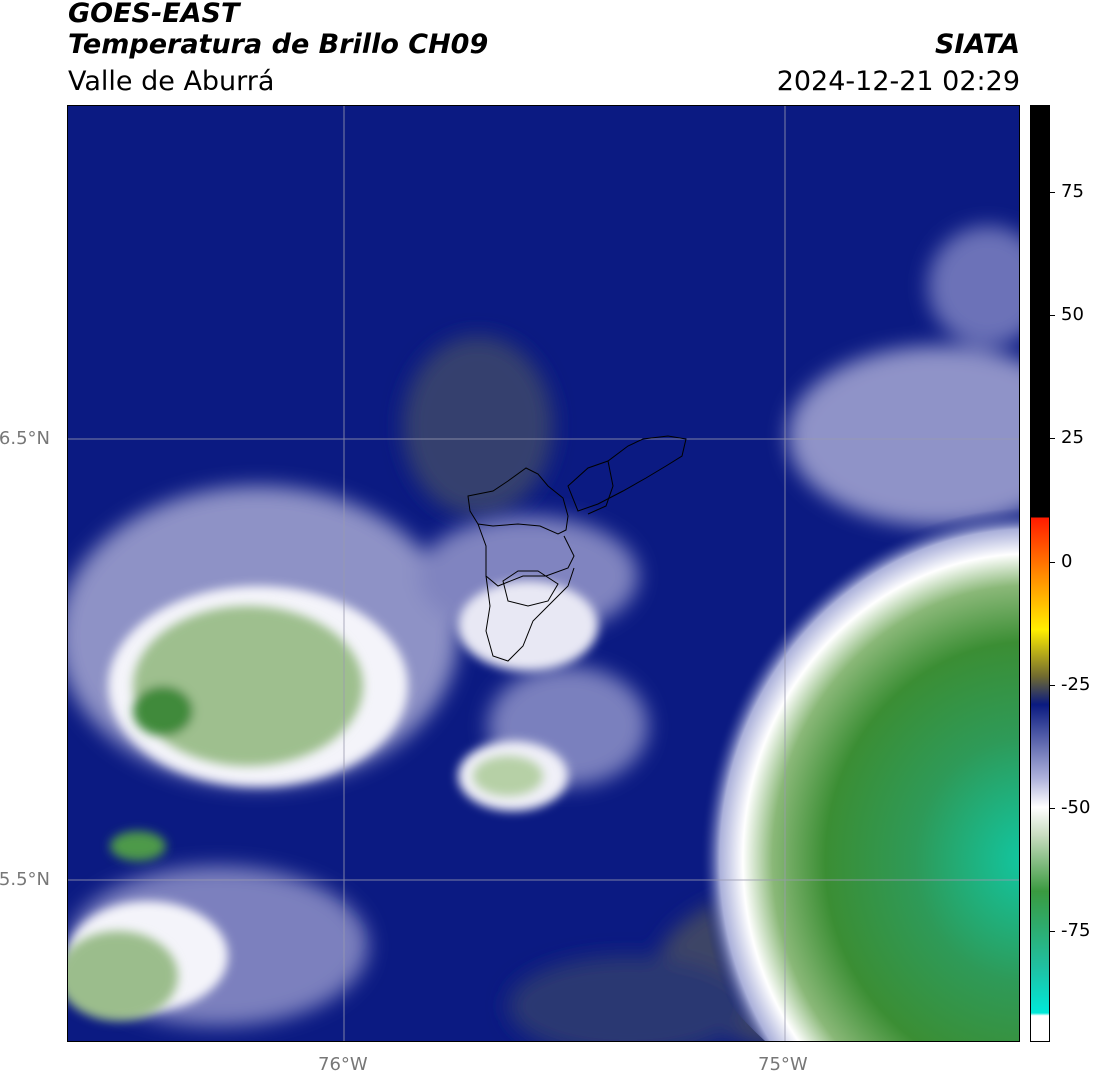  Describe the element at coordinates (1072, 437) in the screenshot. I see `colorbar-tick-label: 25` at that location.